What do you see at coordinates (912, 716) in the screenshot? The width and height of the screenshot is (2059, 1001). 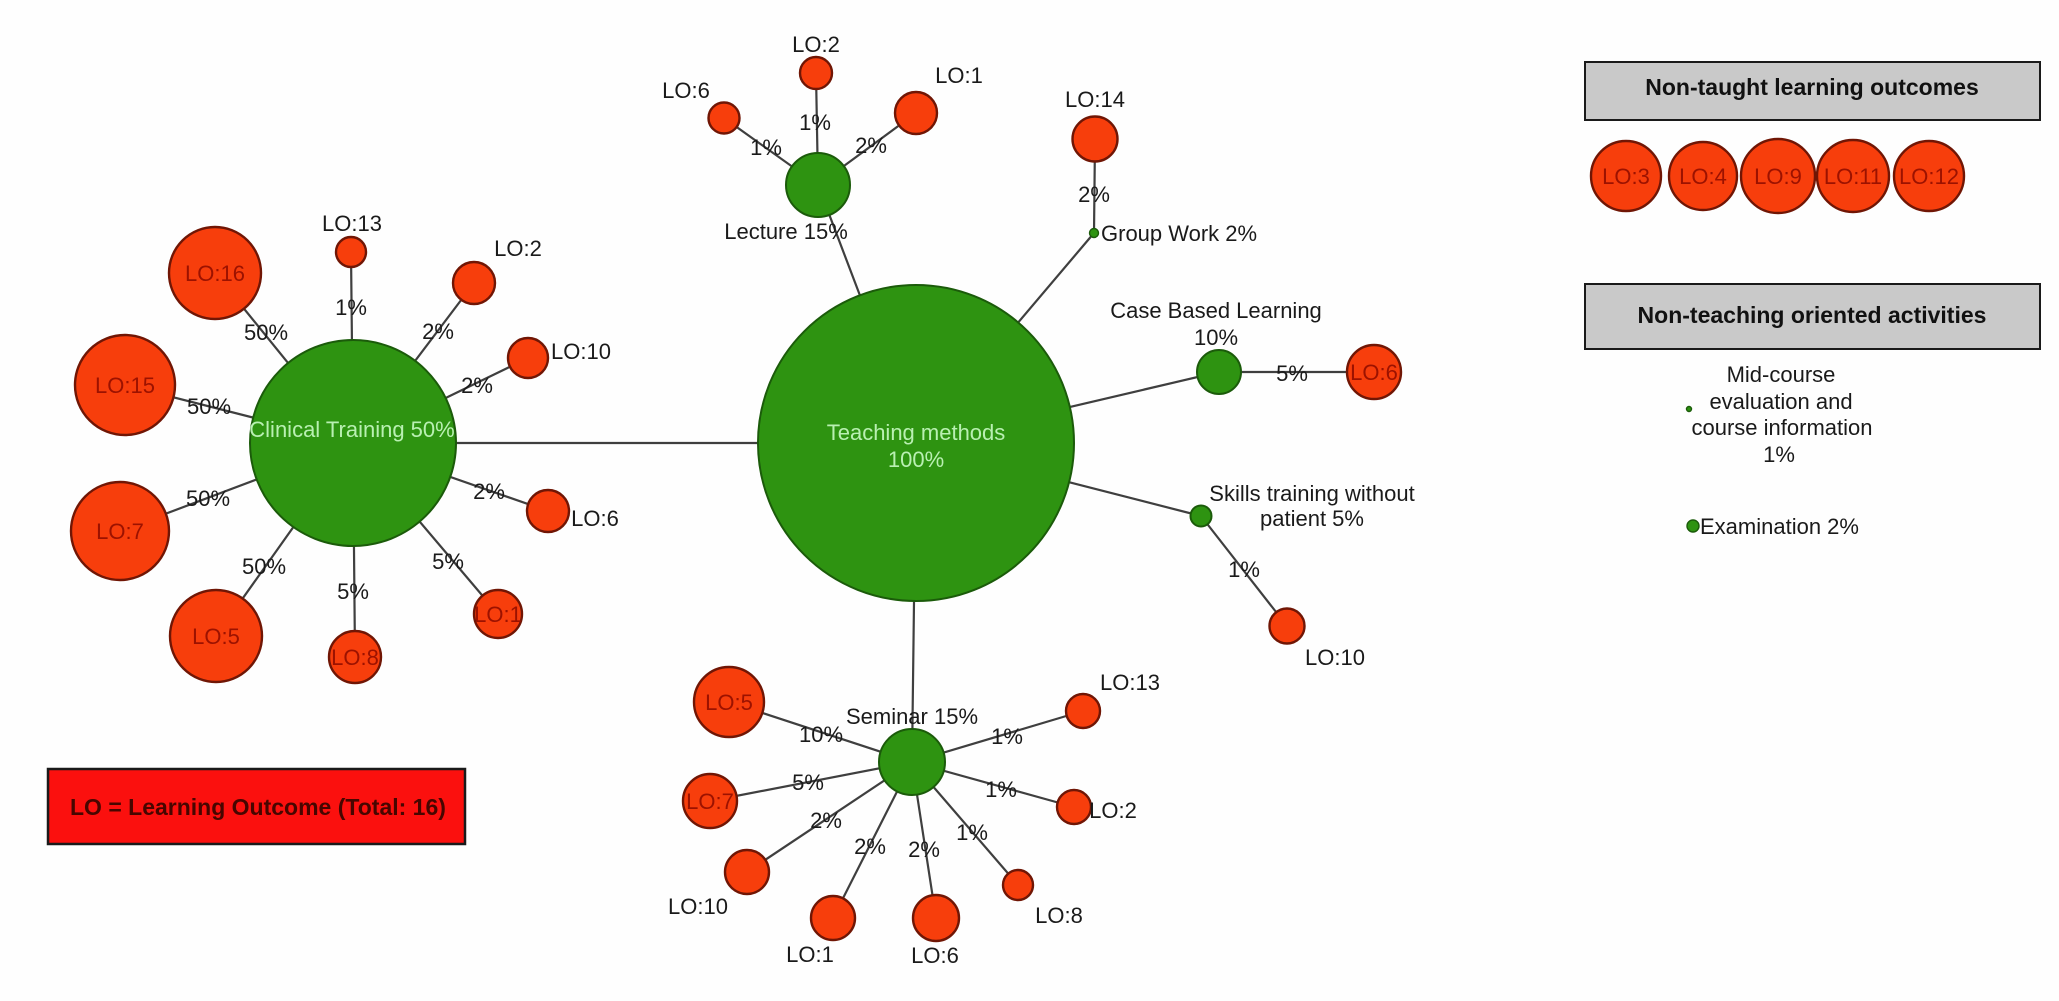 I see `svg-text: Seminar 15%` at bounding box center [912, 716].